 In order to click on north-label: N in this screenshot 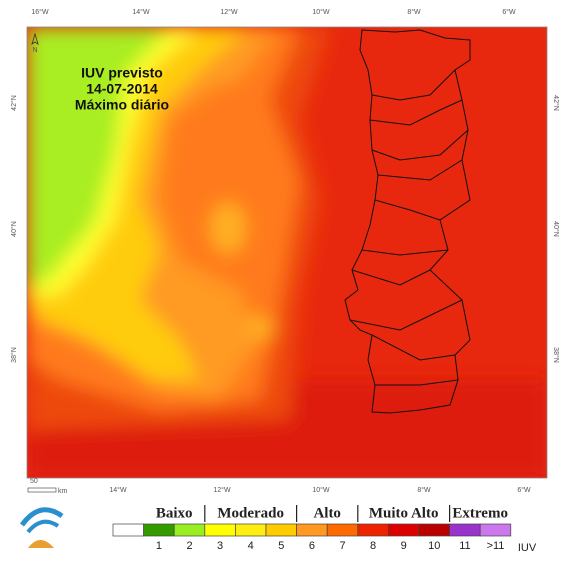, I will do `click(34, 50)`.